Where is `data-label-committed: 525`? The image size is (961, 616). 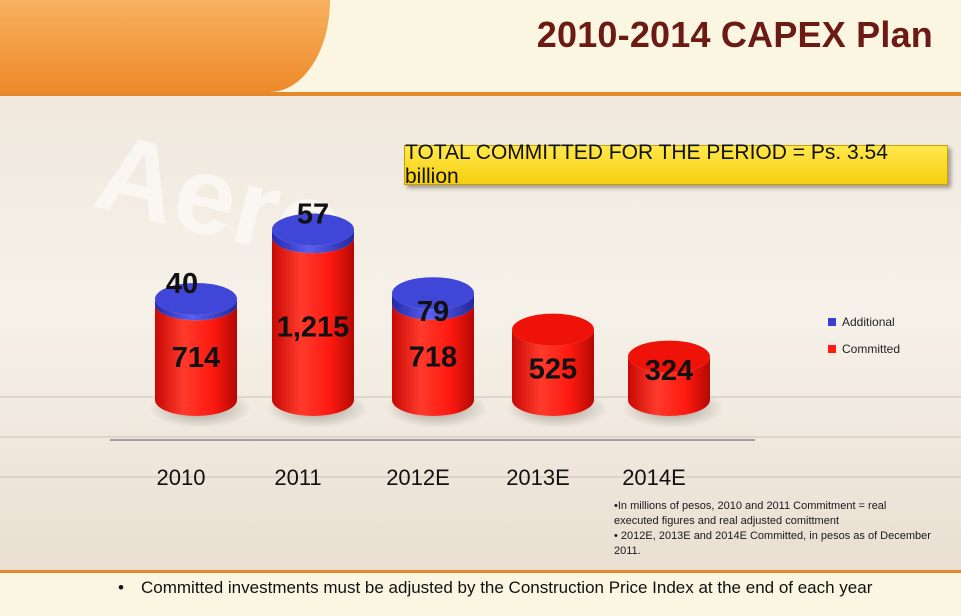
data-label-committed: 525 is located at coordinates (553, 369).